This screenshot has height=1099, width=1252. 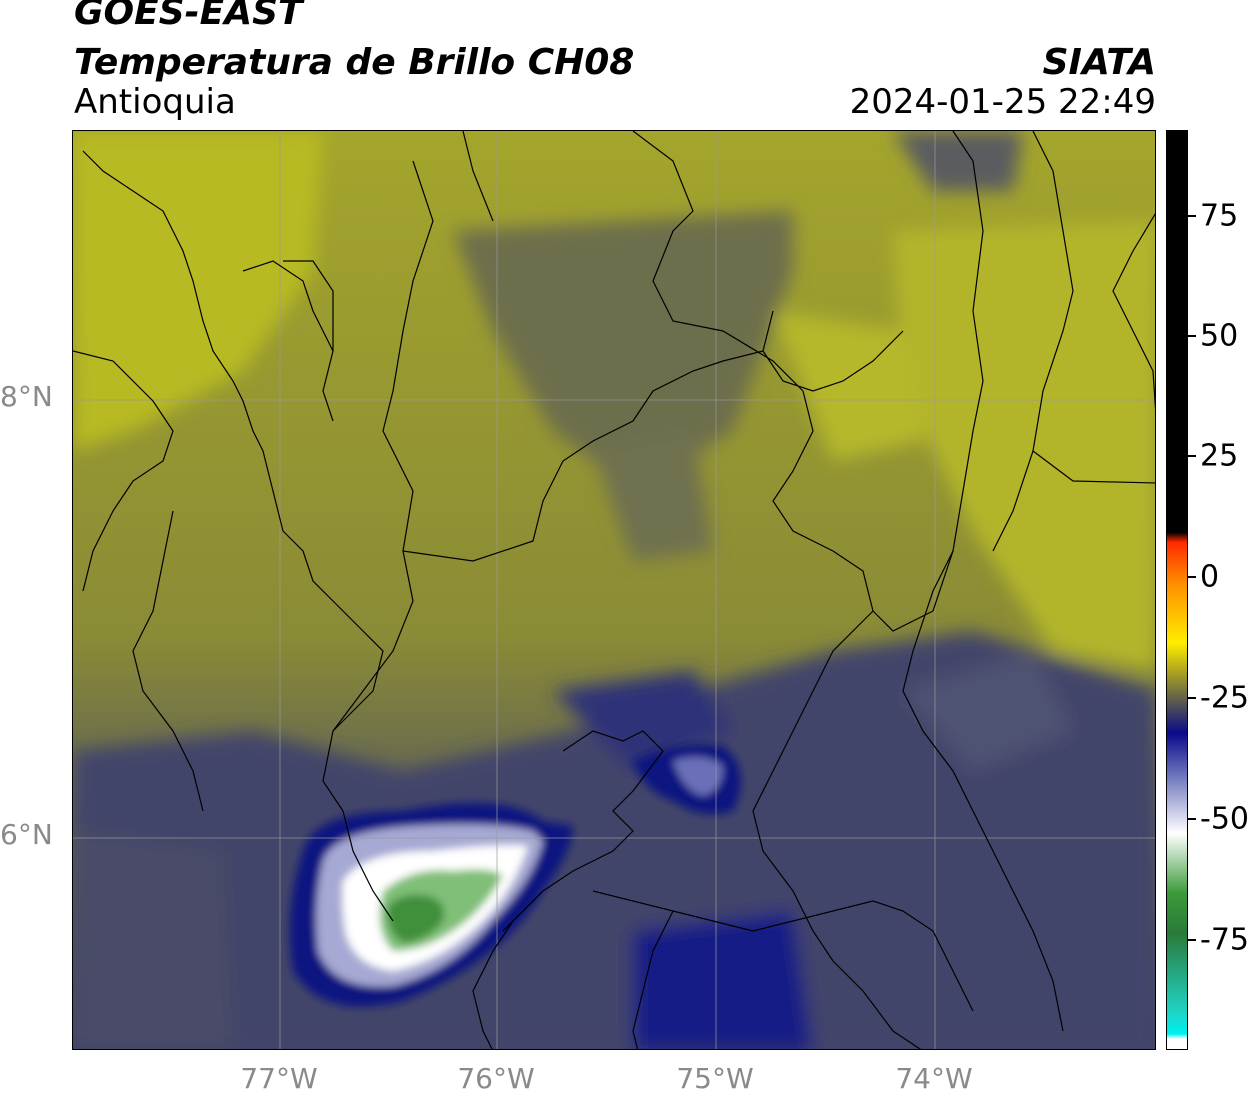 I want to click on colorbar-label-0: 0, so click(x=1210, y=577).